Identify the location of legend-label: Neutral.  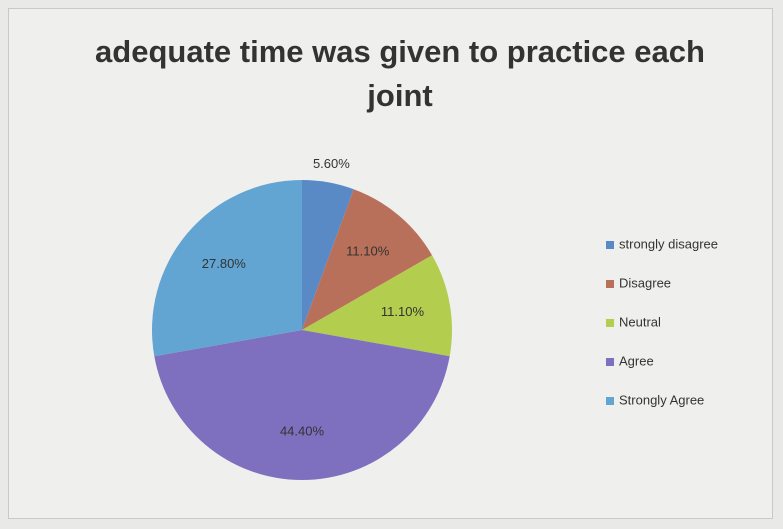
(640, 321).